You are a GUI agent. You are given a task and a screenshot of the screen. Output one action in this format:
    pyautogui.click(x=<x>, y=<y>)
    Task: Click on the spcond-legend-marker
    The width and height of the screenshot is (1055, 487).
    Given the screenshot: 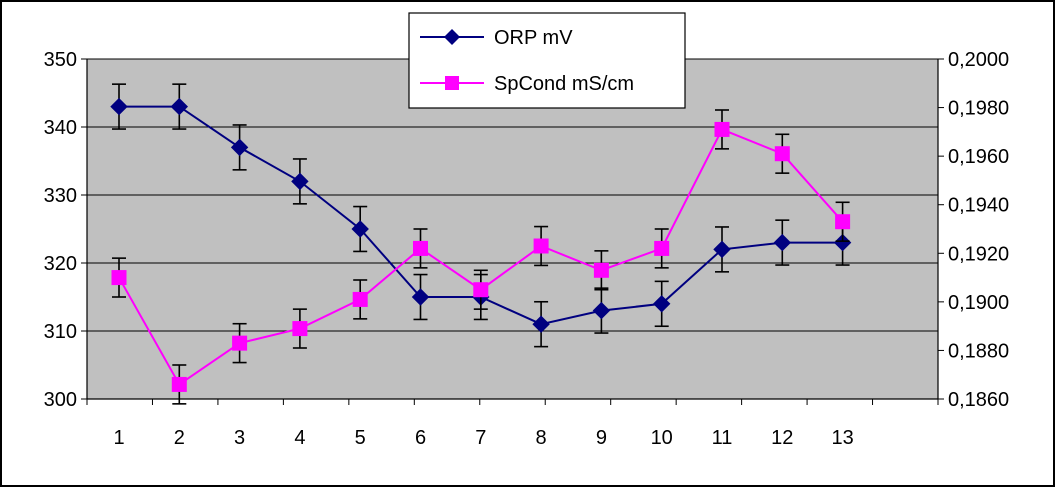 What is the action you would take?
    pyautogui.click(x=452, y=83)
    